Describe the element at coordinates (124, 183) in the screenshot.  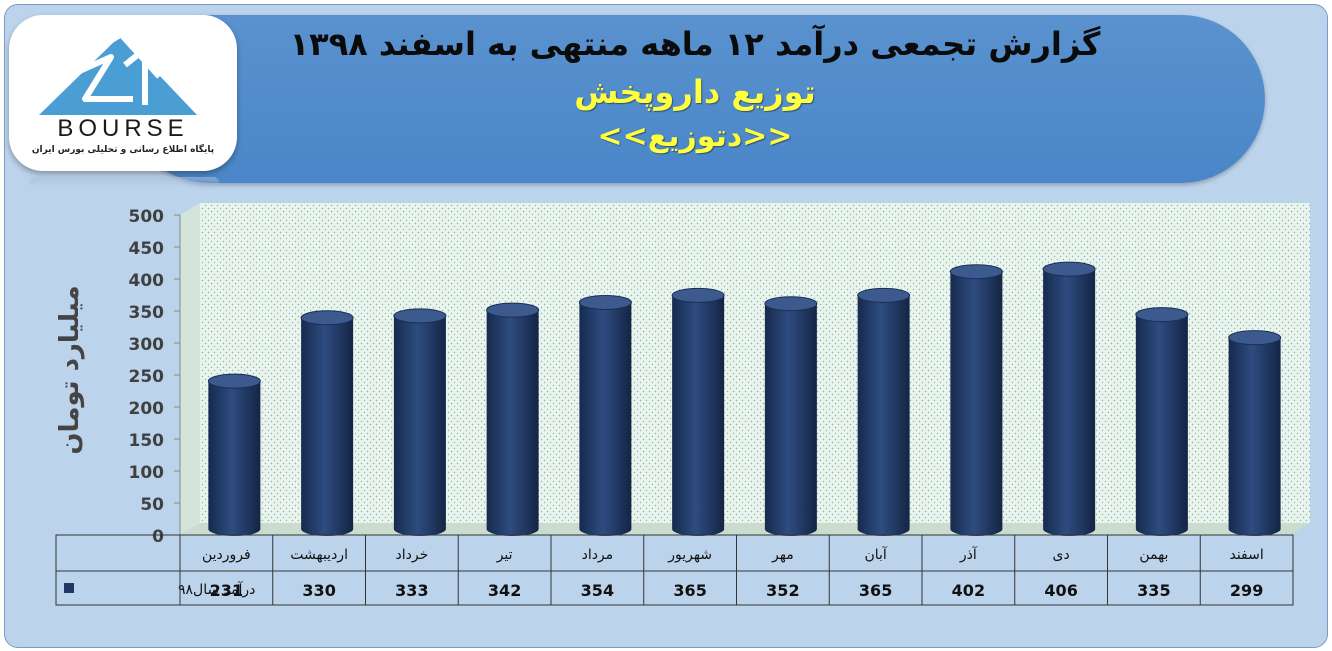
I see `logo-reflection` at that location.